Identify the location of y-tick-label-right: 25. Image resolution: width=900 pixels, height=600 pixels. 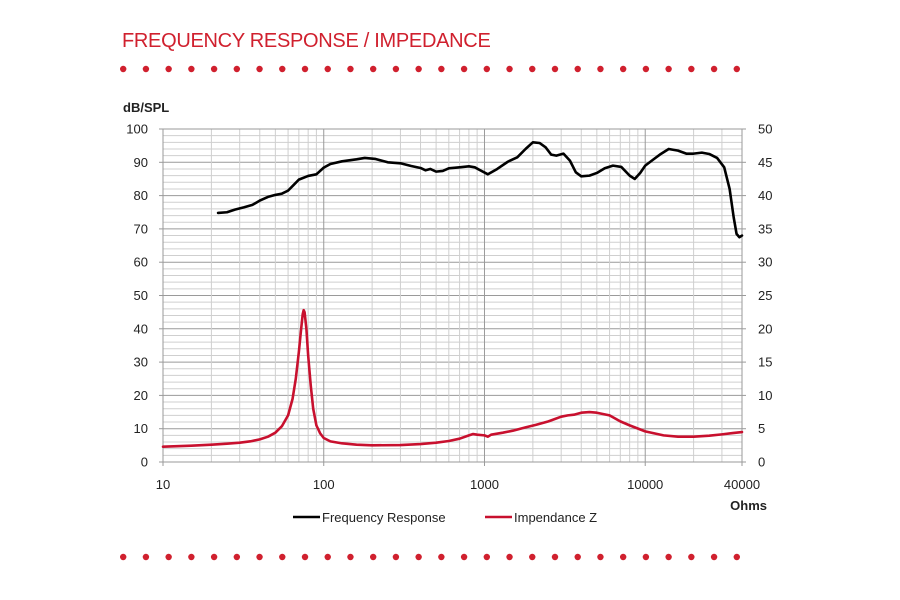
(765, 295).